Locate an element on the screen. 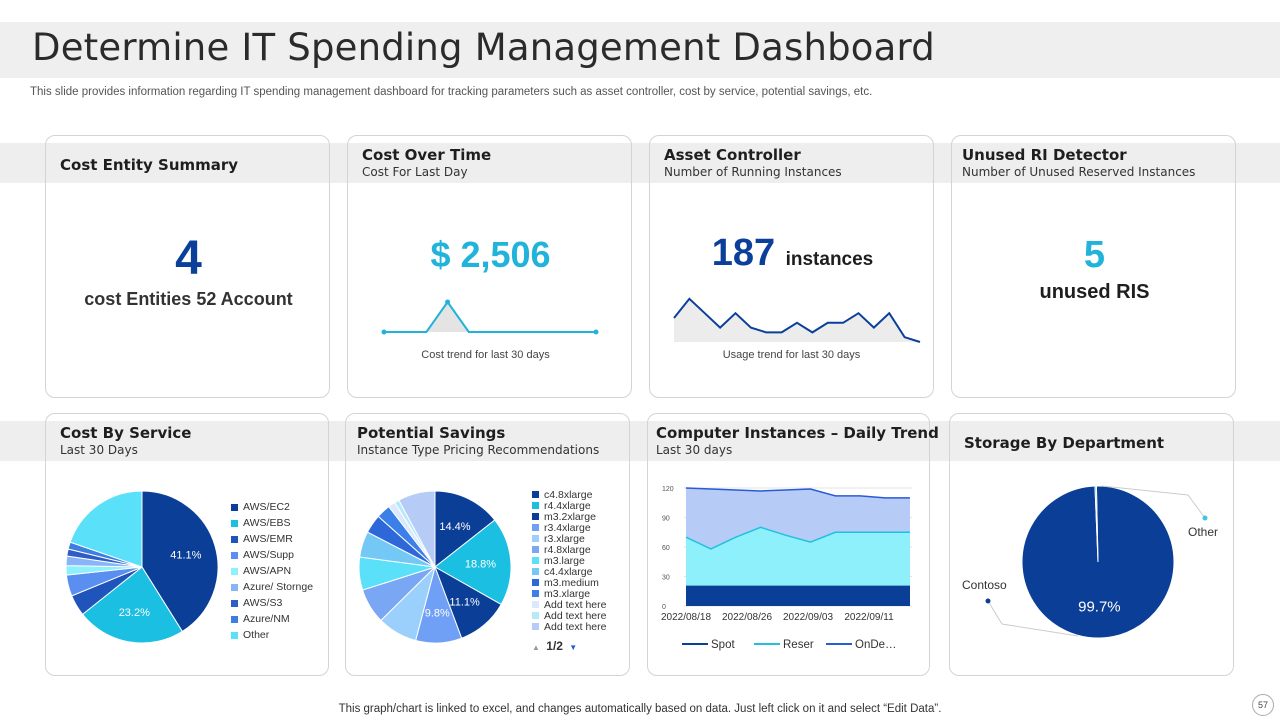  card-title: Asset Controller is located at coordinates (732, 155).